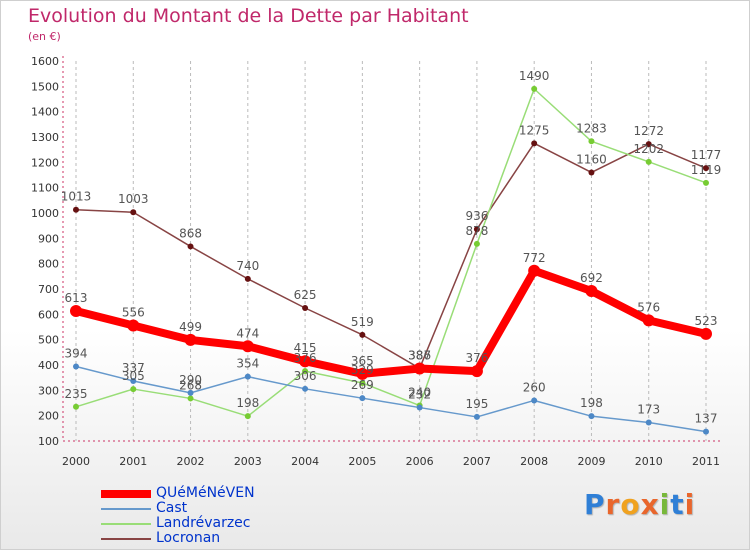 The height and width of the screenshot is (551, 750). Describe the element at coordinates (76, 461) in the screenshot. I see `x-tick-label: 2000` at that location.